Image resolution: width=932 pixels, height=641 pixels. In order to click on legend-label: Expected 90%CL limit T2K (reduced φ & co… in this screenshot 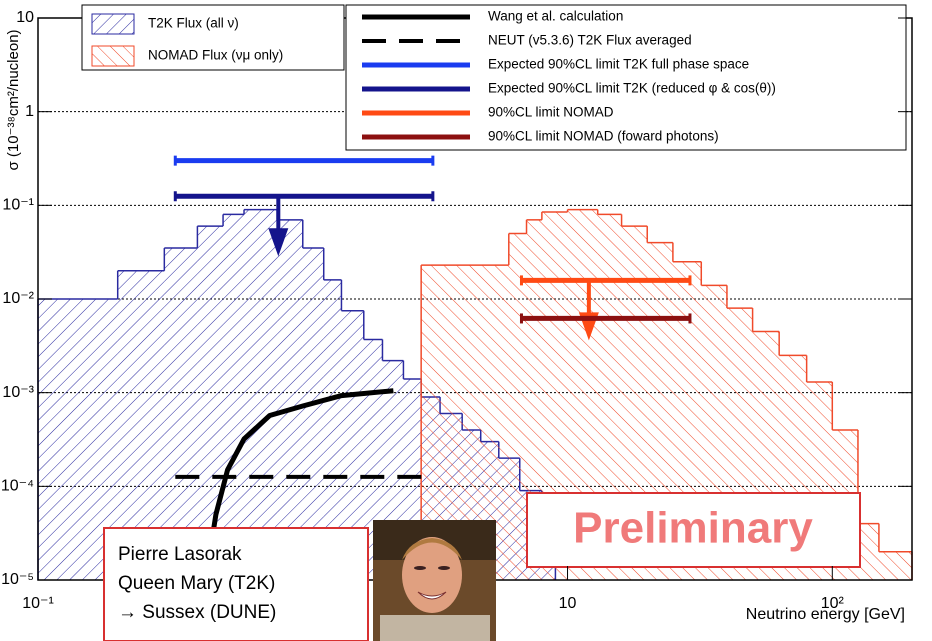, I will do `click(632, 88)`.